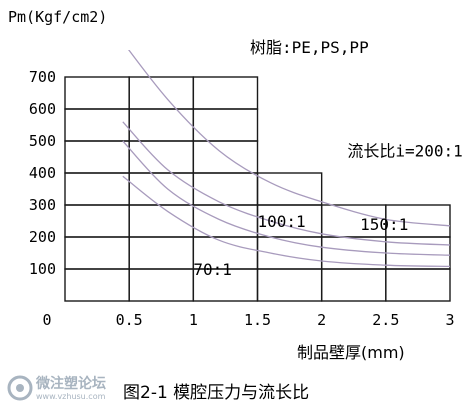 This screenshot has height=409, width=466. What do you see at coordinates (42, 77) in the screenshot?
I see `y-tick-label: 700` at bounding box center [42, 77].